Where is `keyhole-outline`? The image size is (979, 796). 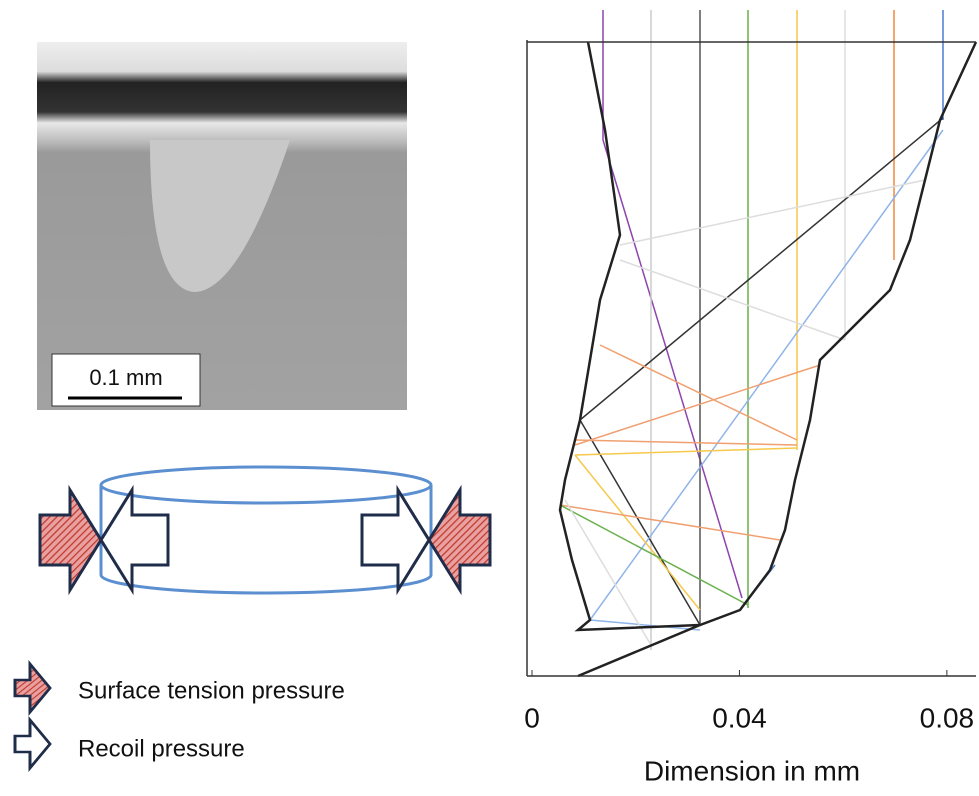 keyhole-outline is located at coordinates (639, 650).